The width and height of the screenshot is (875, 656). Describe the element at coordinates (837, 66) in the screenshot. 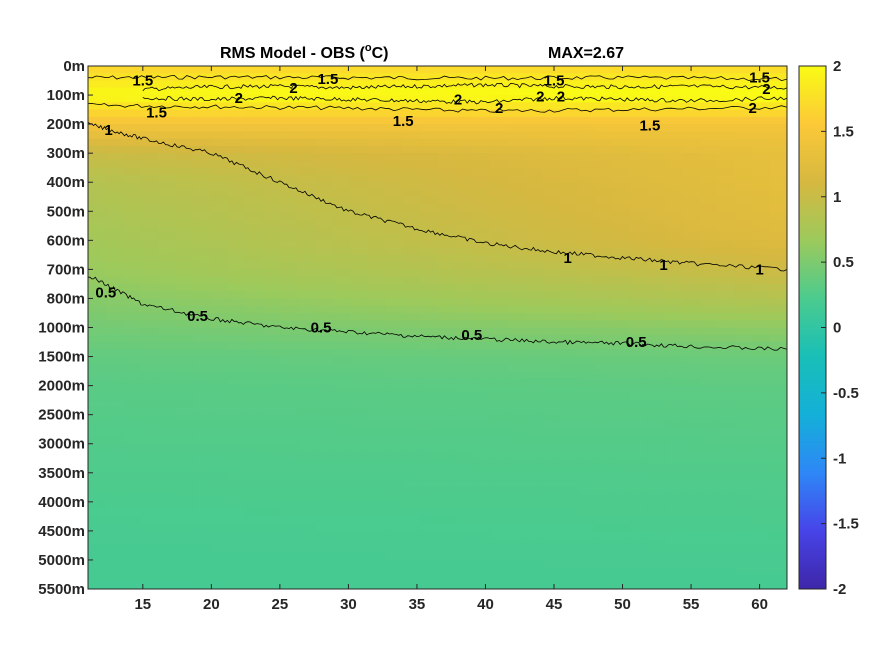

I see `colorbar-tick-label: 2` at that location.